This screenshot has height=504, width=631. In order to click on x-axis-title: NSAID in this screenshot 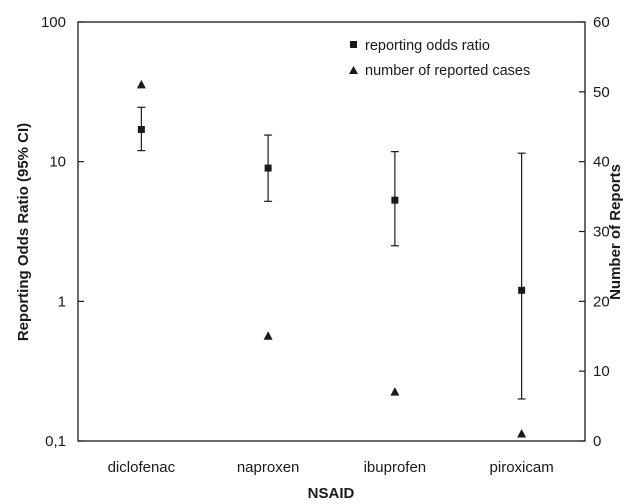, I will do `click(331, 493)`.